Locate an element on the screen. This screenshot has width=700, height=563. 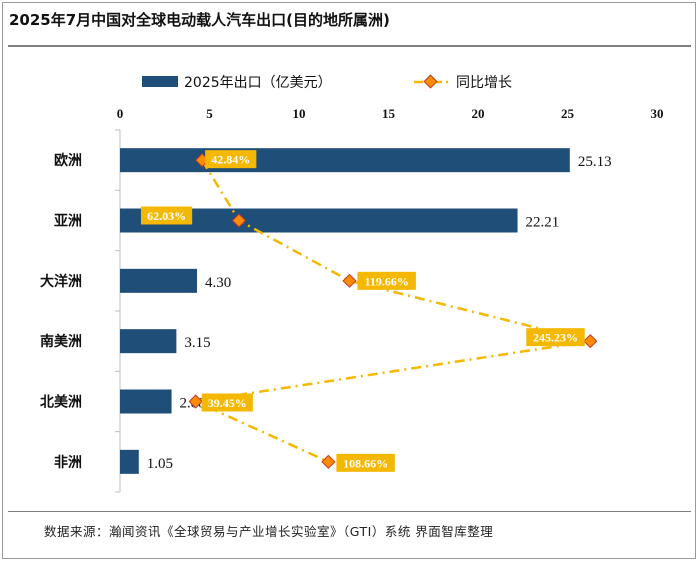
category-label: 欧洲 is located at coordinates (68, 160).